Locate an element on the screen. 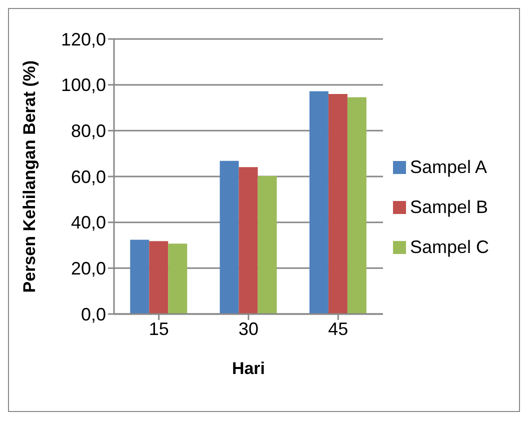 The height and width of the screenshot is (421, 529). x-tick-label: 30 is located at coordinates (248, 328).